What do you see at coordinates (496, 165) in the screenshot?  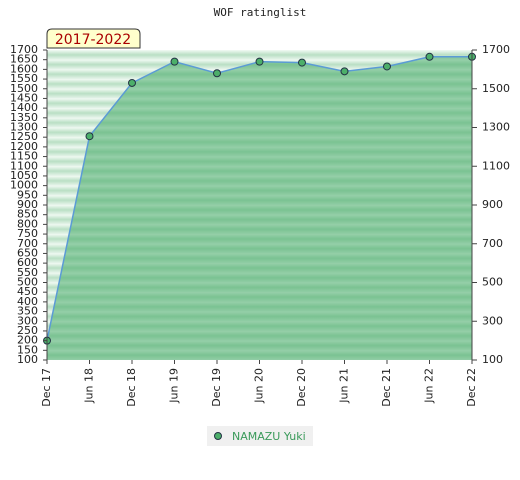 I see `y2-tick-label: 1100` at bounding box center [496, 165].